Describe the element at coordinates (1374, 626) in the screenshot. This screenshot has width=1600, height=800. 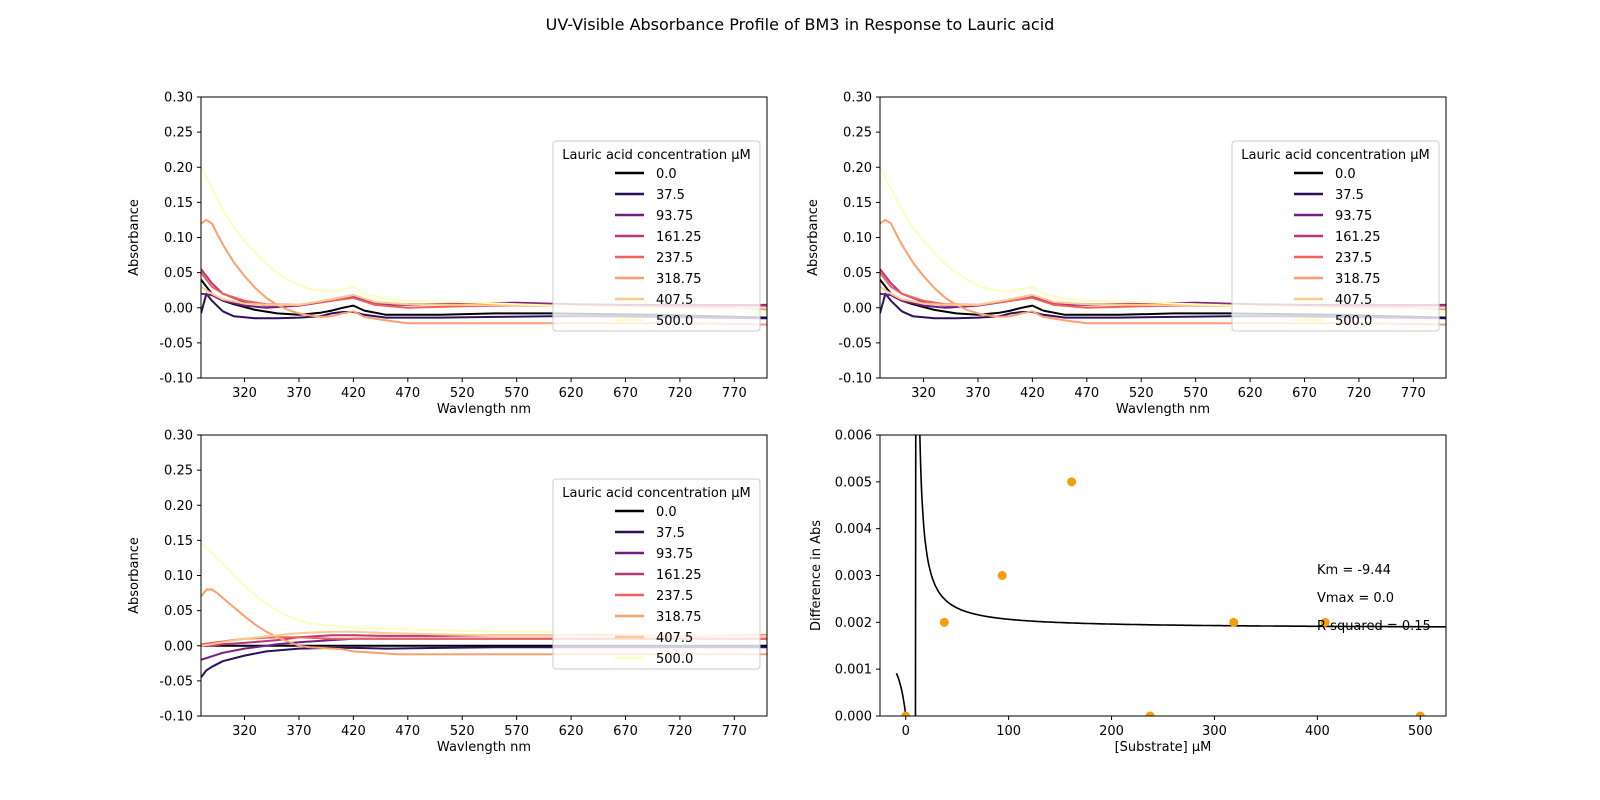
I see `fit-annotation: R squared = 0.15` at that location.